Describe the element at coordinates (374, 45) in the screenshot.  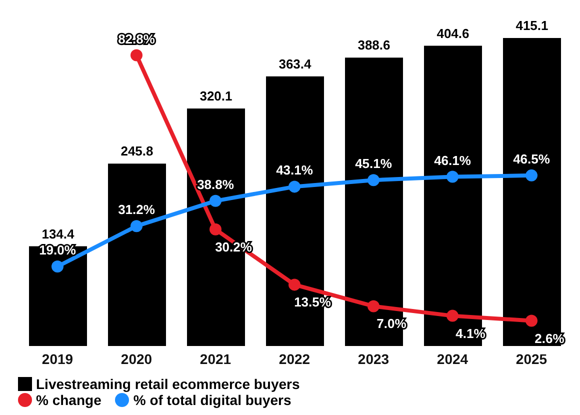
I see `data-label: 388.6` at that location.